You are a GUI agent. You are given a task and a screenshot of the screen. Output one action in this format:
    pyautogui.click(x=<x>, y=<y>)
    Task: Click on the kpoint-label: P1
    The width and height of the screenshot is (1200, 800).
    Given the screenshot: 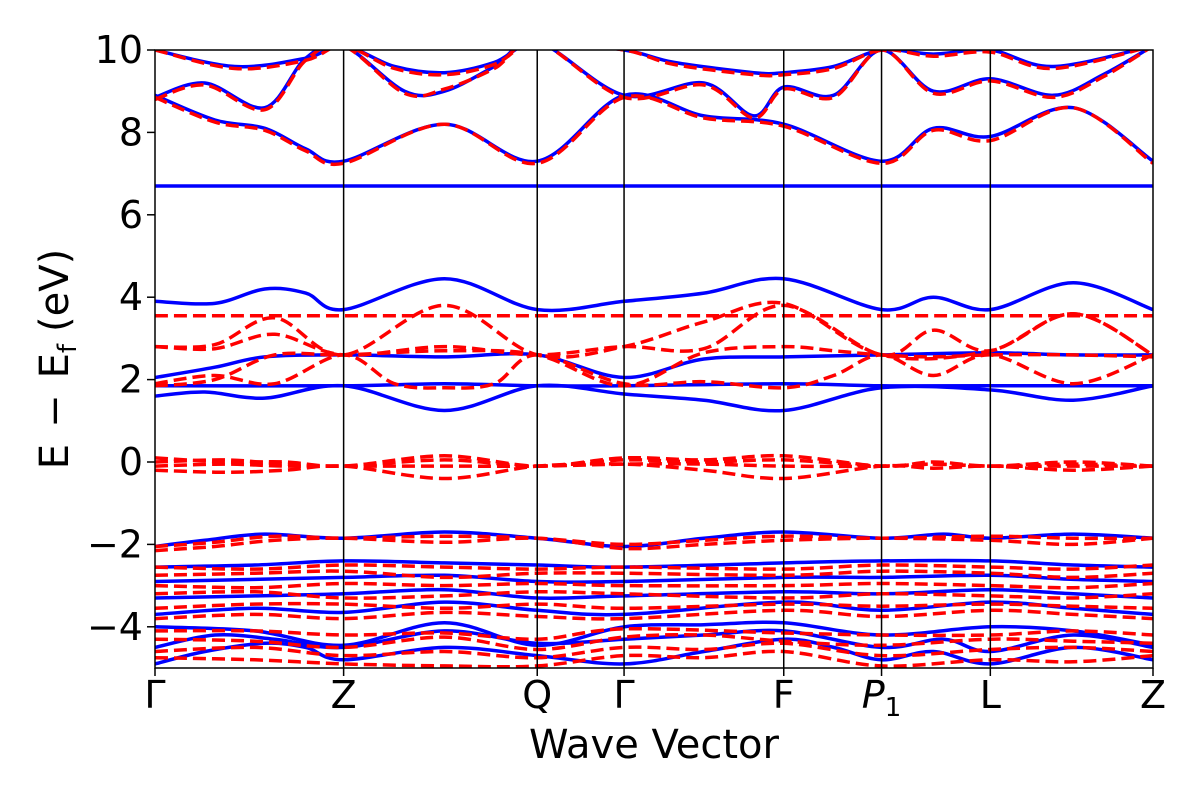 What is the action you would take?
    pyautogui.click(x=881, y=698)
    